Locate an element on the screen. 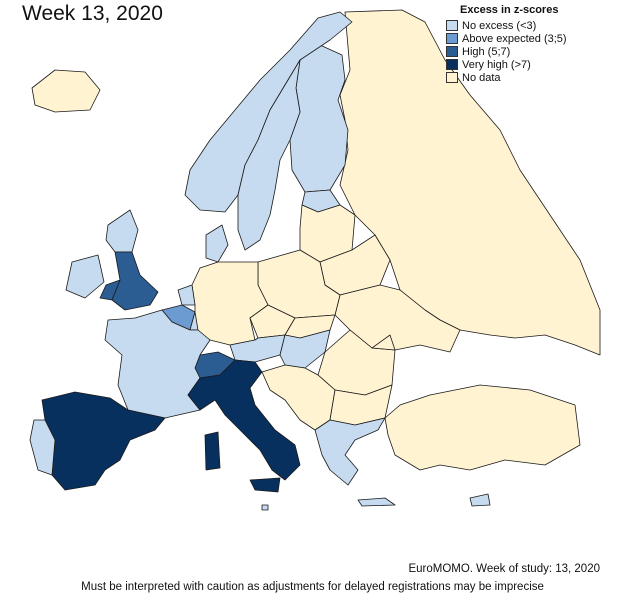 This screenshot has width=625, height=600. country-sicily is located at coordinates (265, 485).